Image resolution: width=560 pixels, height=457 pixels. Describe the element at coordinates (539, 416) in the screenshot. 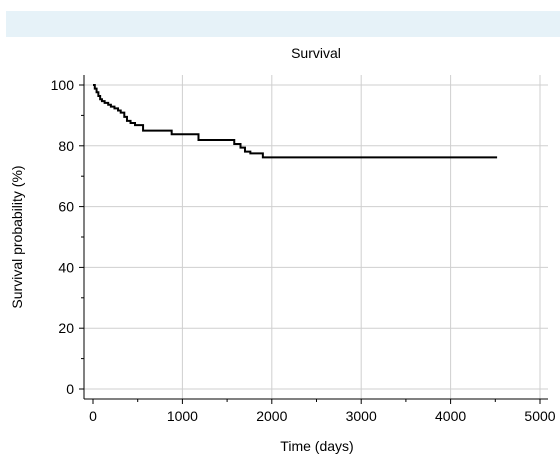

I see `x-tick-label: 5000` at that location.